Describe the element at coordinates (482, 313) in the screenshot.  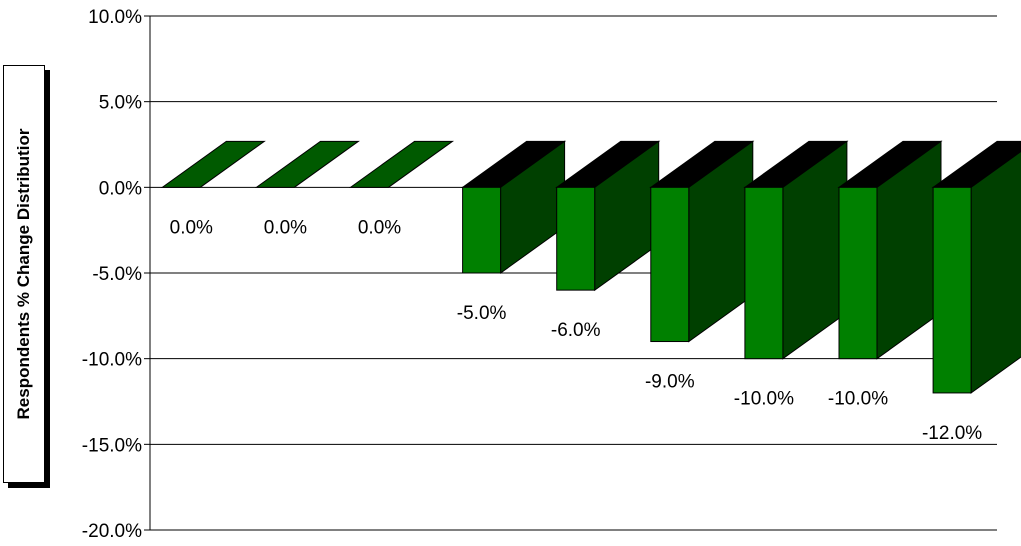
I see `data-label: -5.0%` at that location.